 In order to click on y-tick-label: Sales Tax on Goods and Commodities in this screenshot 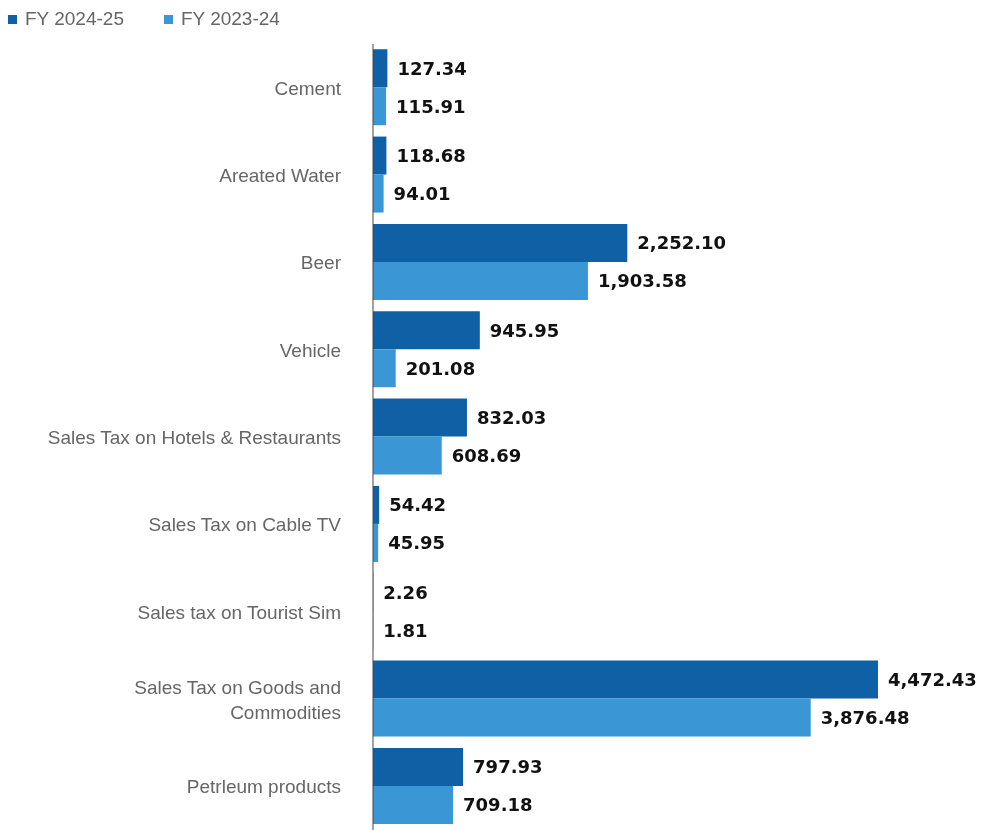, I will do `click(237, 699)`.